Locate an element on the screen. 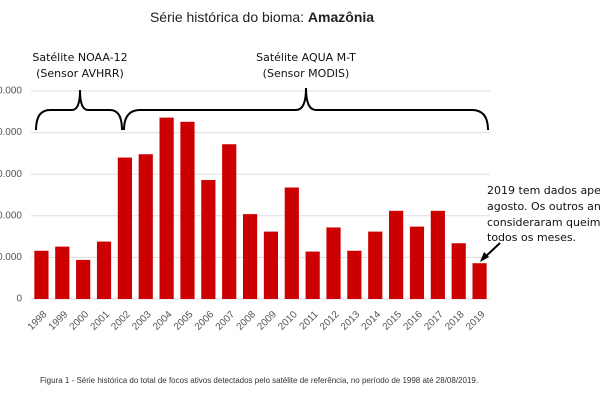  x-tick-label: 2011 is located at coordinates (309, 320).